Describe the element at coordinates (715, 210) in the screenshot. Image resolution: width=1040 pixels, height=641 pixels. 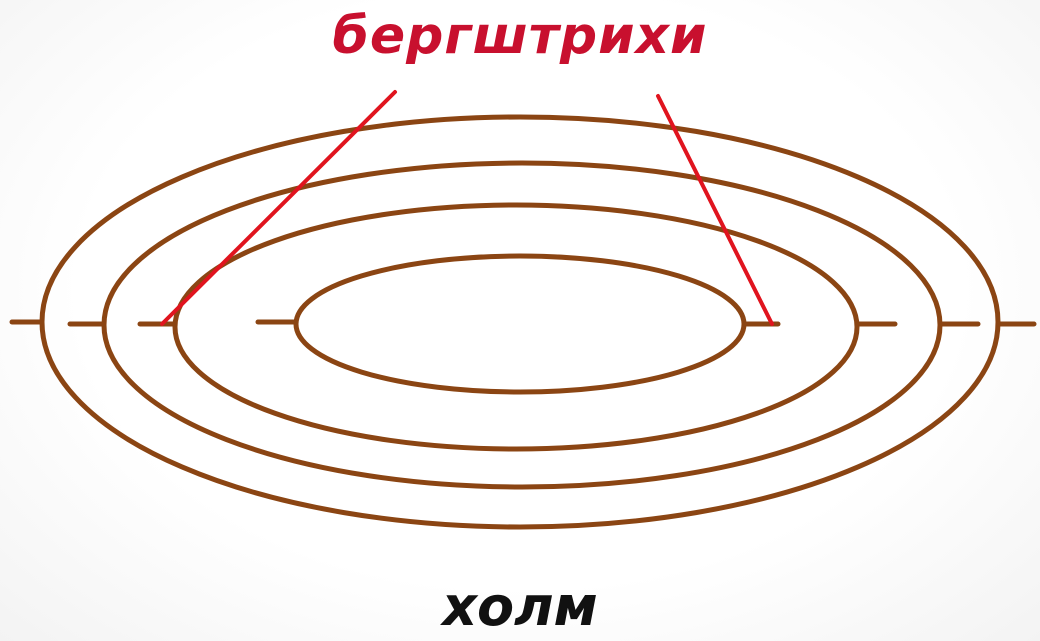
I see `pointer-line-right` at that location.